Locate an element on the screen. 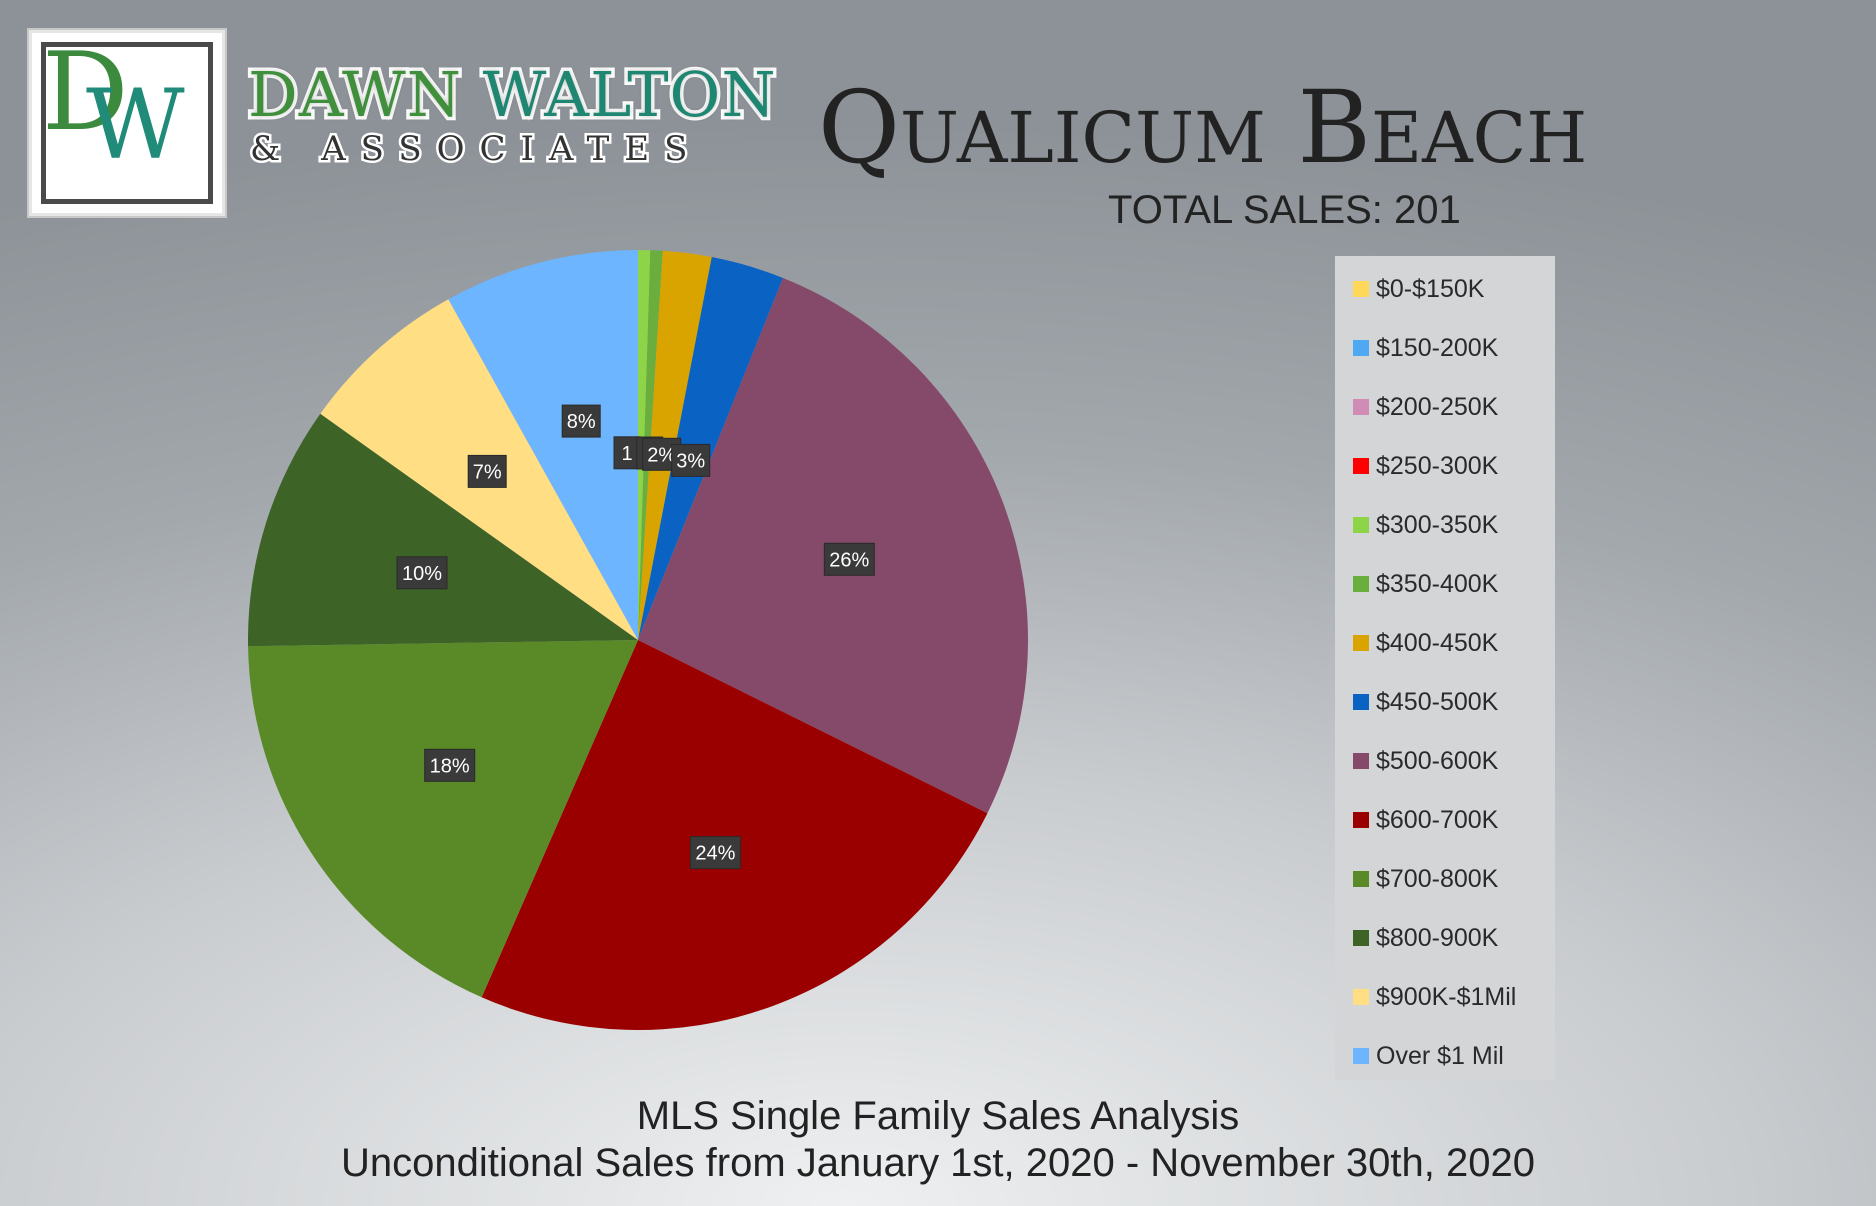 Image resolution: width=1876 pixels, height=1206 pixels. legend-item-8: $500-600K is located at coordinates (1425, 761).